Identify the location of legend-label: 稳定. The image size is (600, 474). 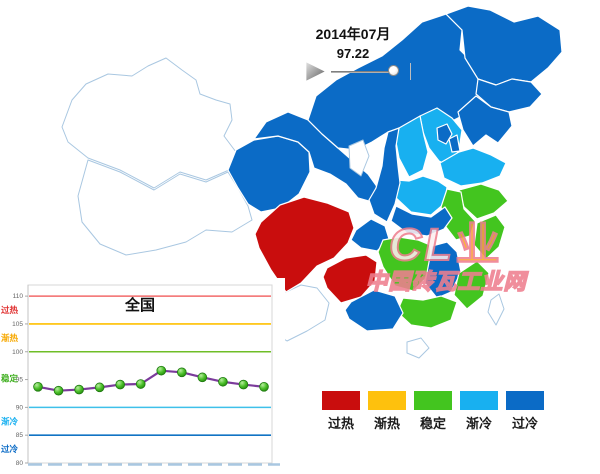
(432, 423).